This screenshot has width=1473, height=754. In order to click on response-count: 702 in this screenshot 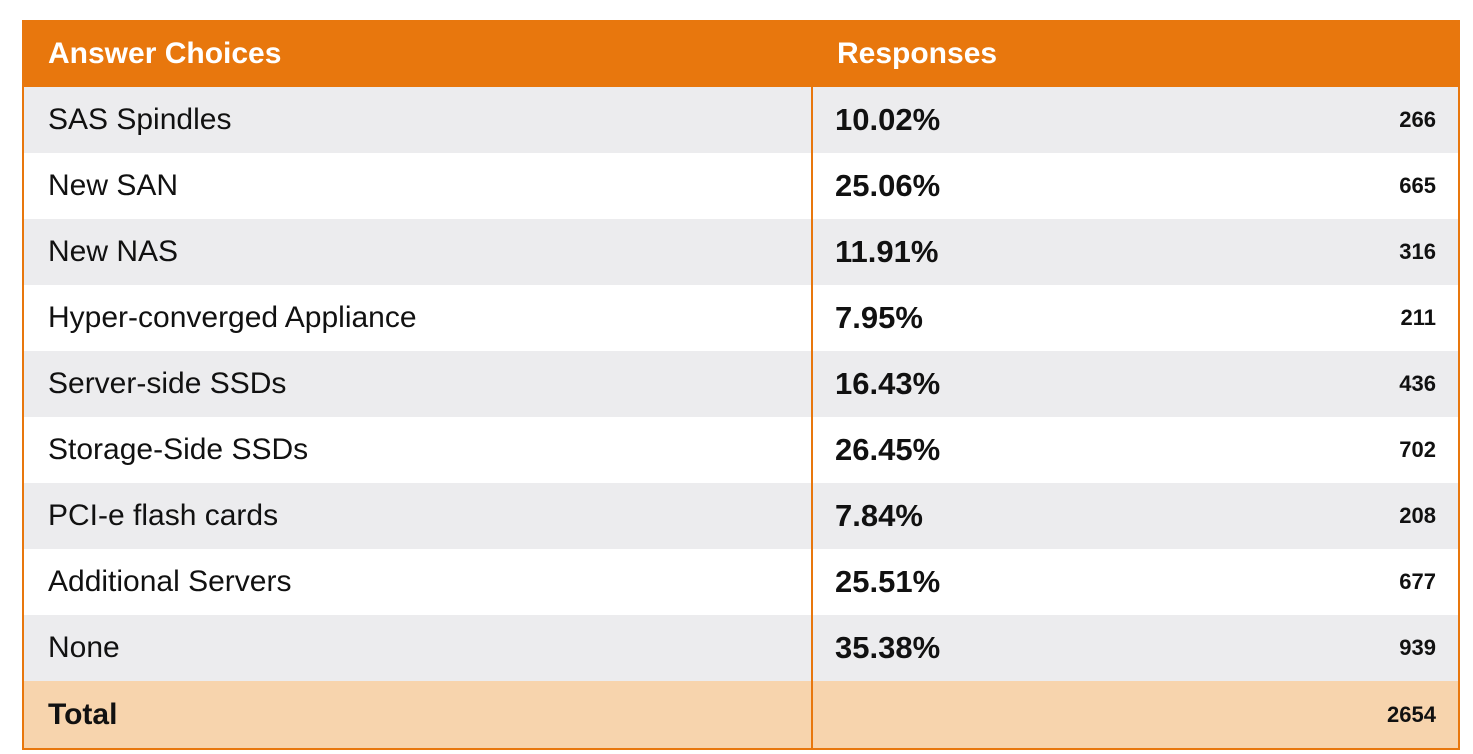, I will do `click(1417, 449)`.